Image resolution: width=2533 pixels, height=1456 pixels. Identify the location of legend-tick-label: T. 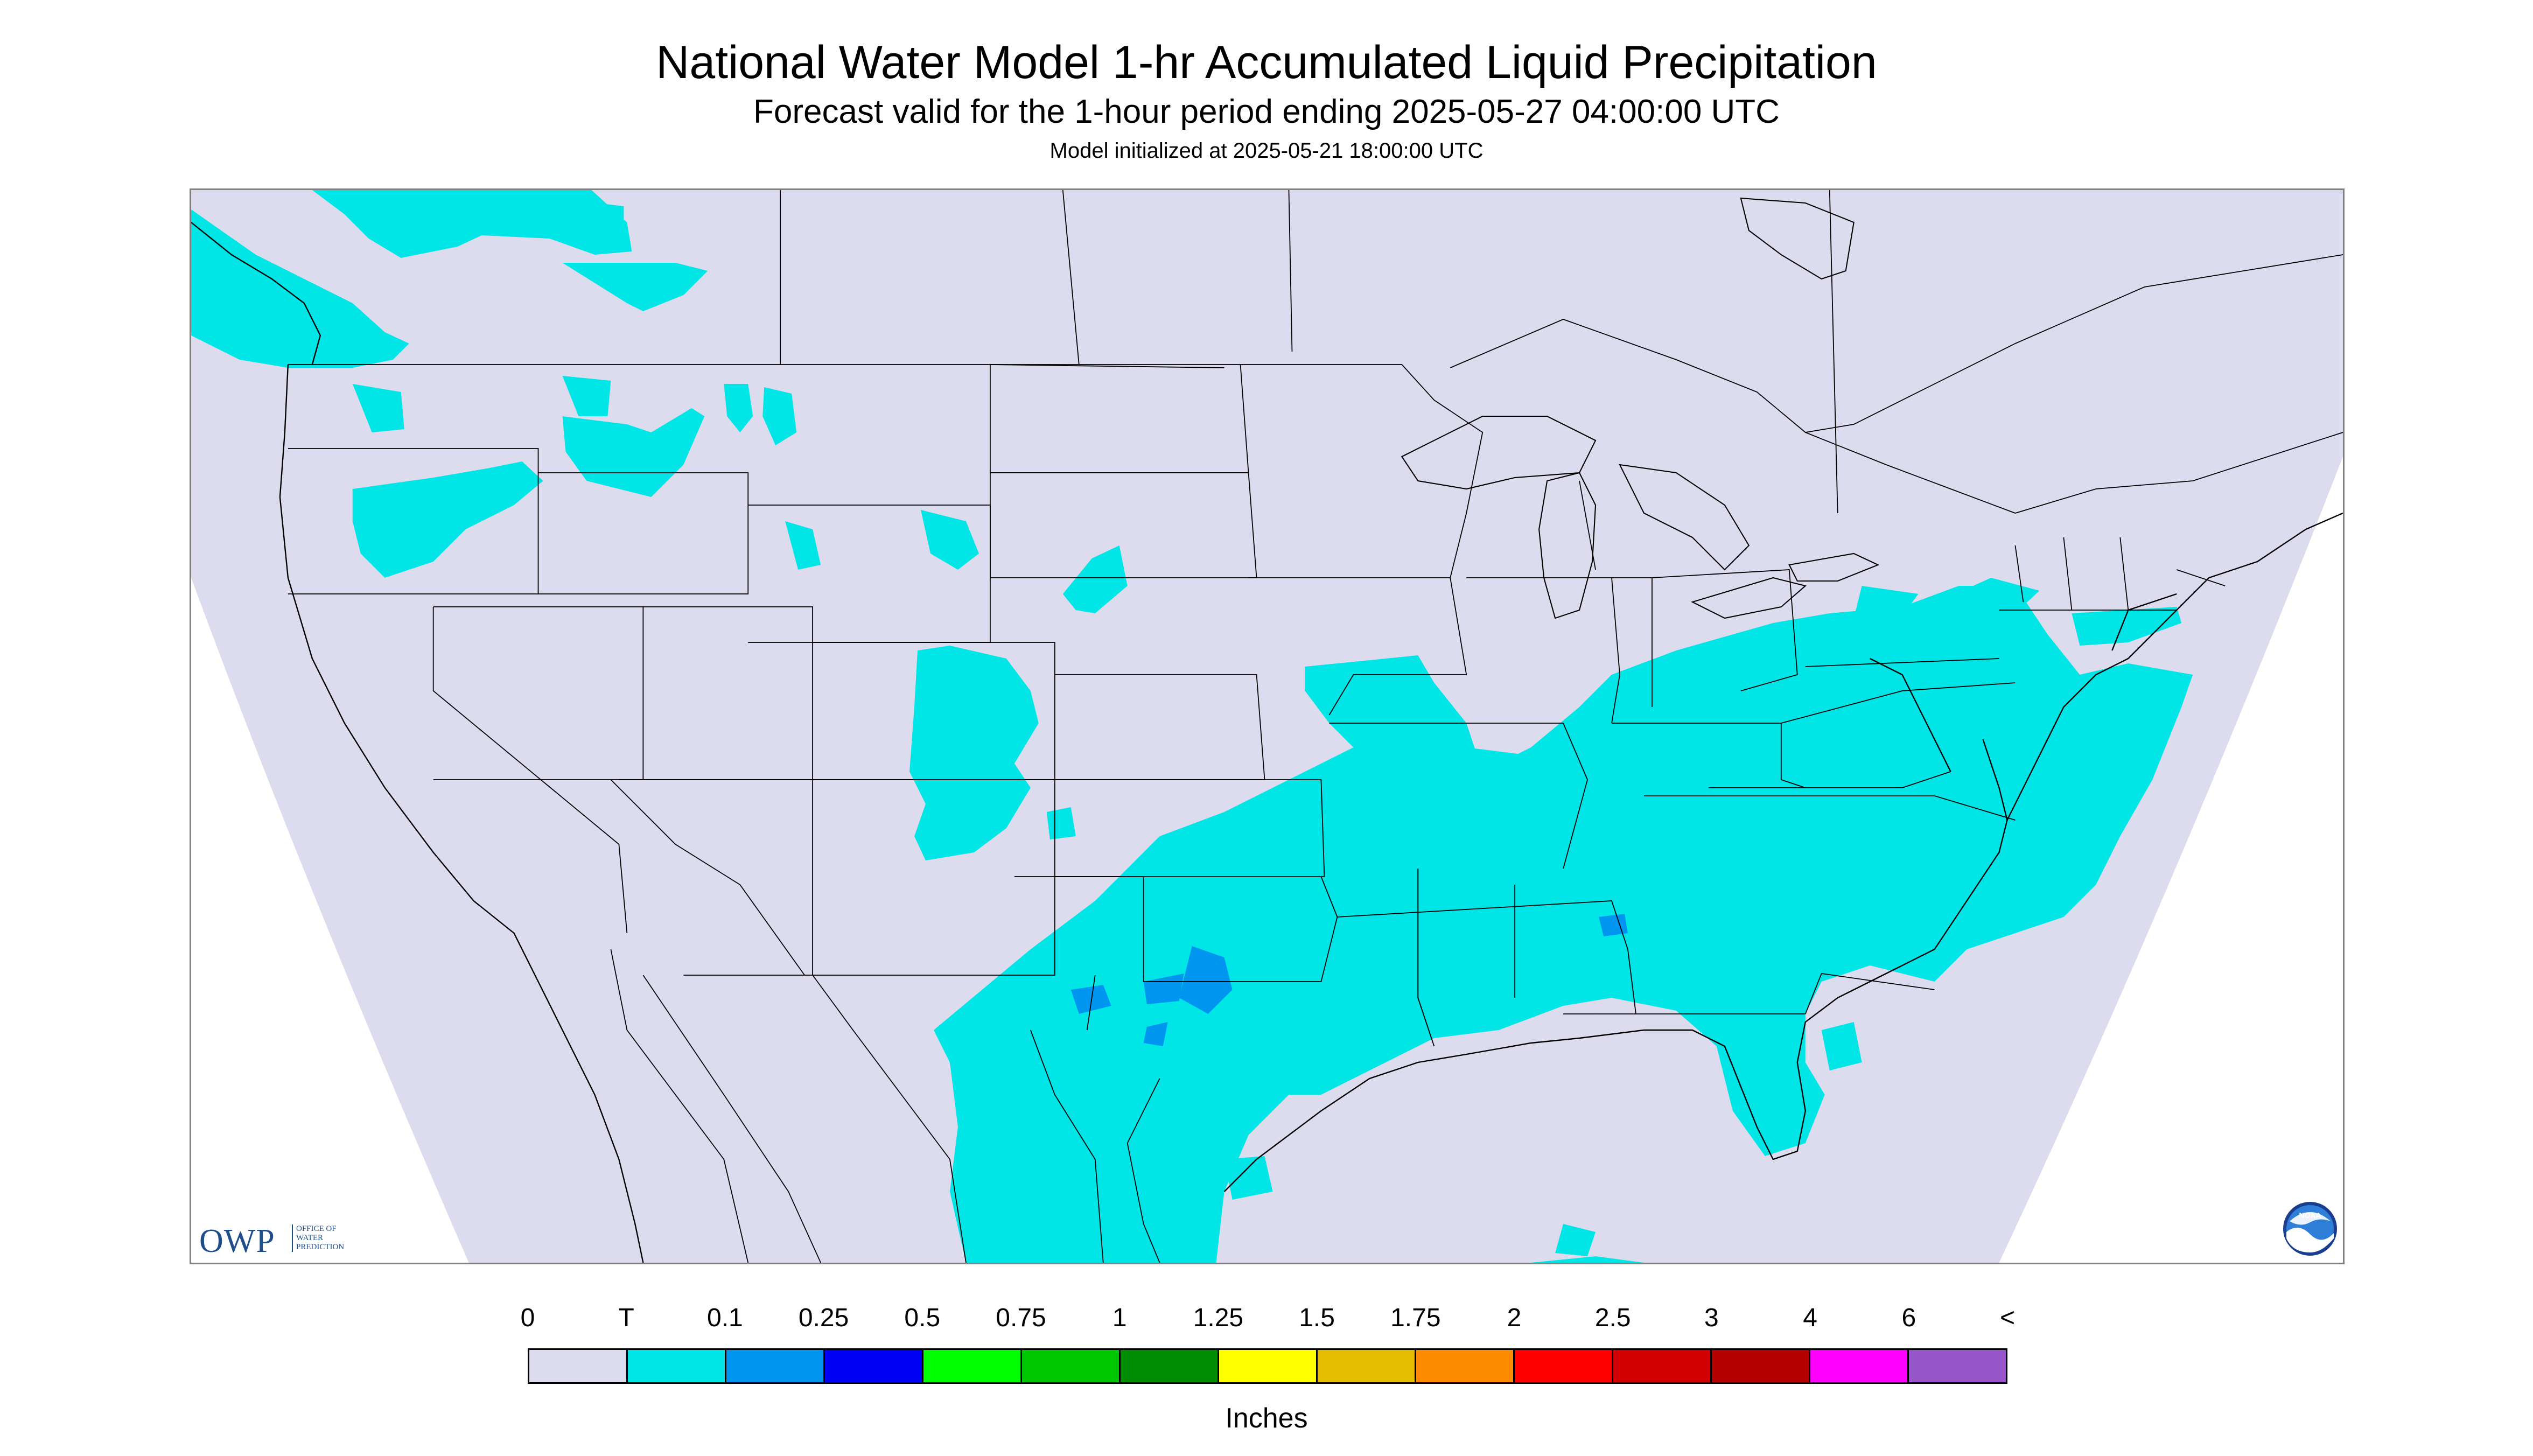
(626, 1318).